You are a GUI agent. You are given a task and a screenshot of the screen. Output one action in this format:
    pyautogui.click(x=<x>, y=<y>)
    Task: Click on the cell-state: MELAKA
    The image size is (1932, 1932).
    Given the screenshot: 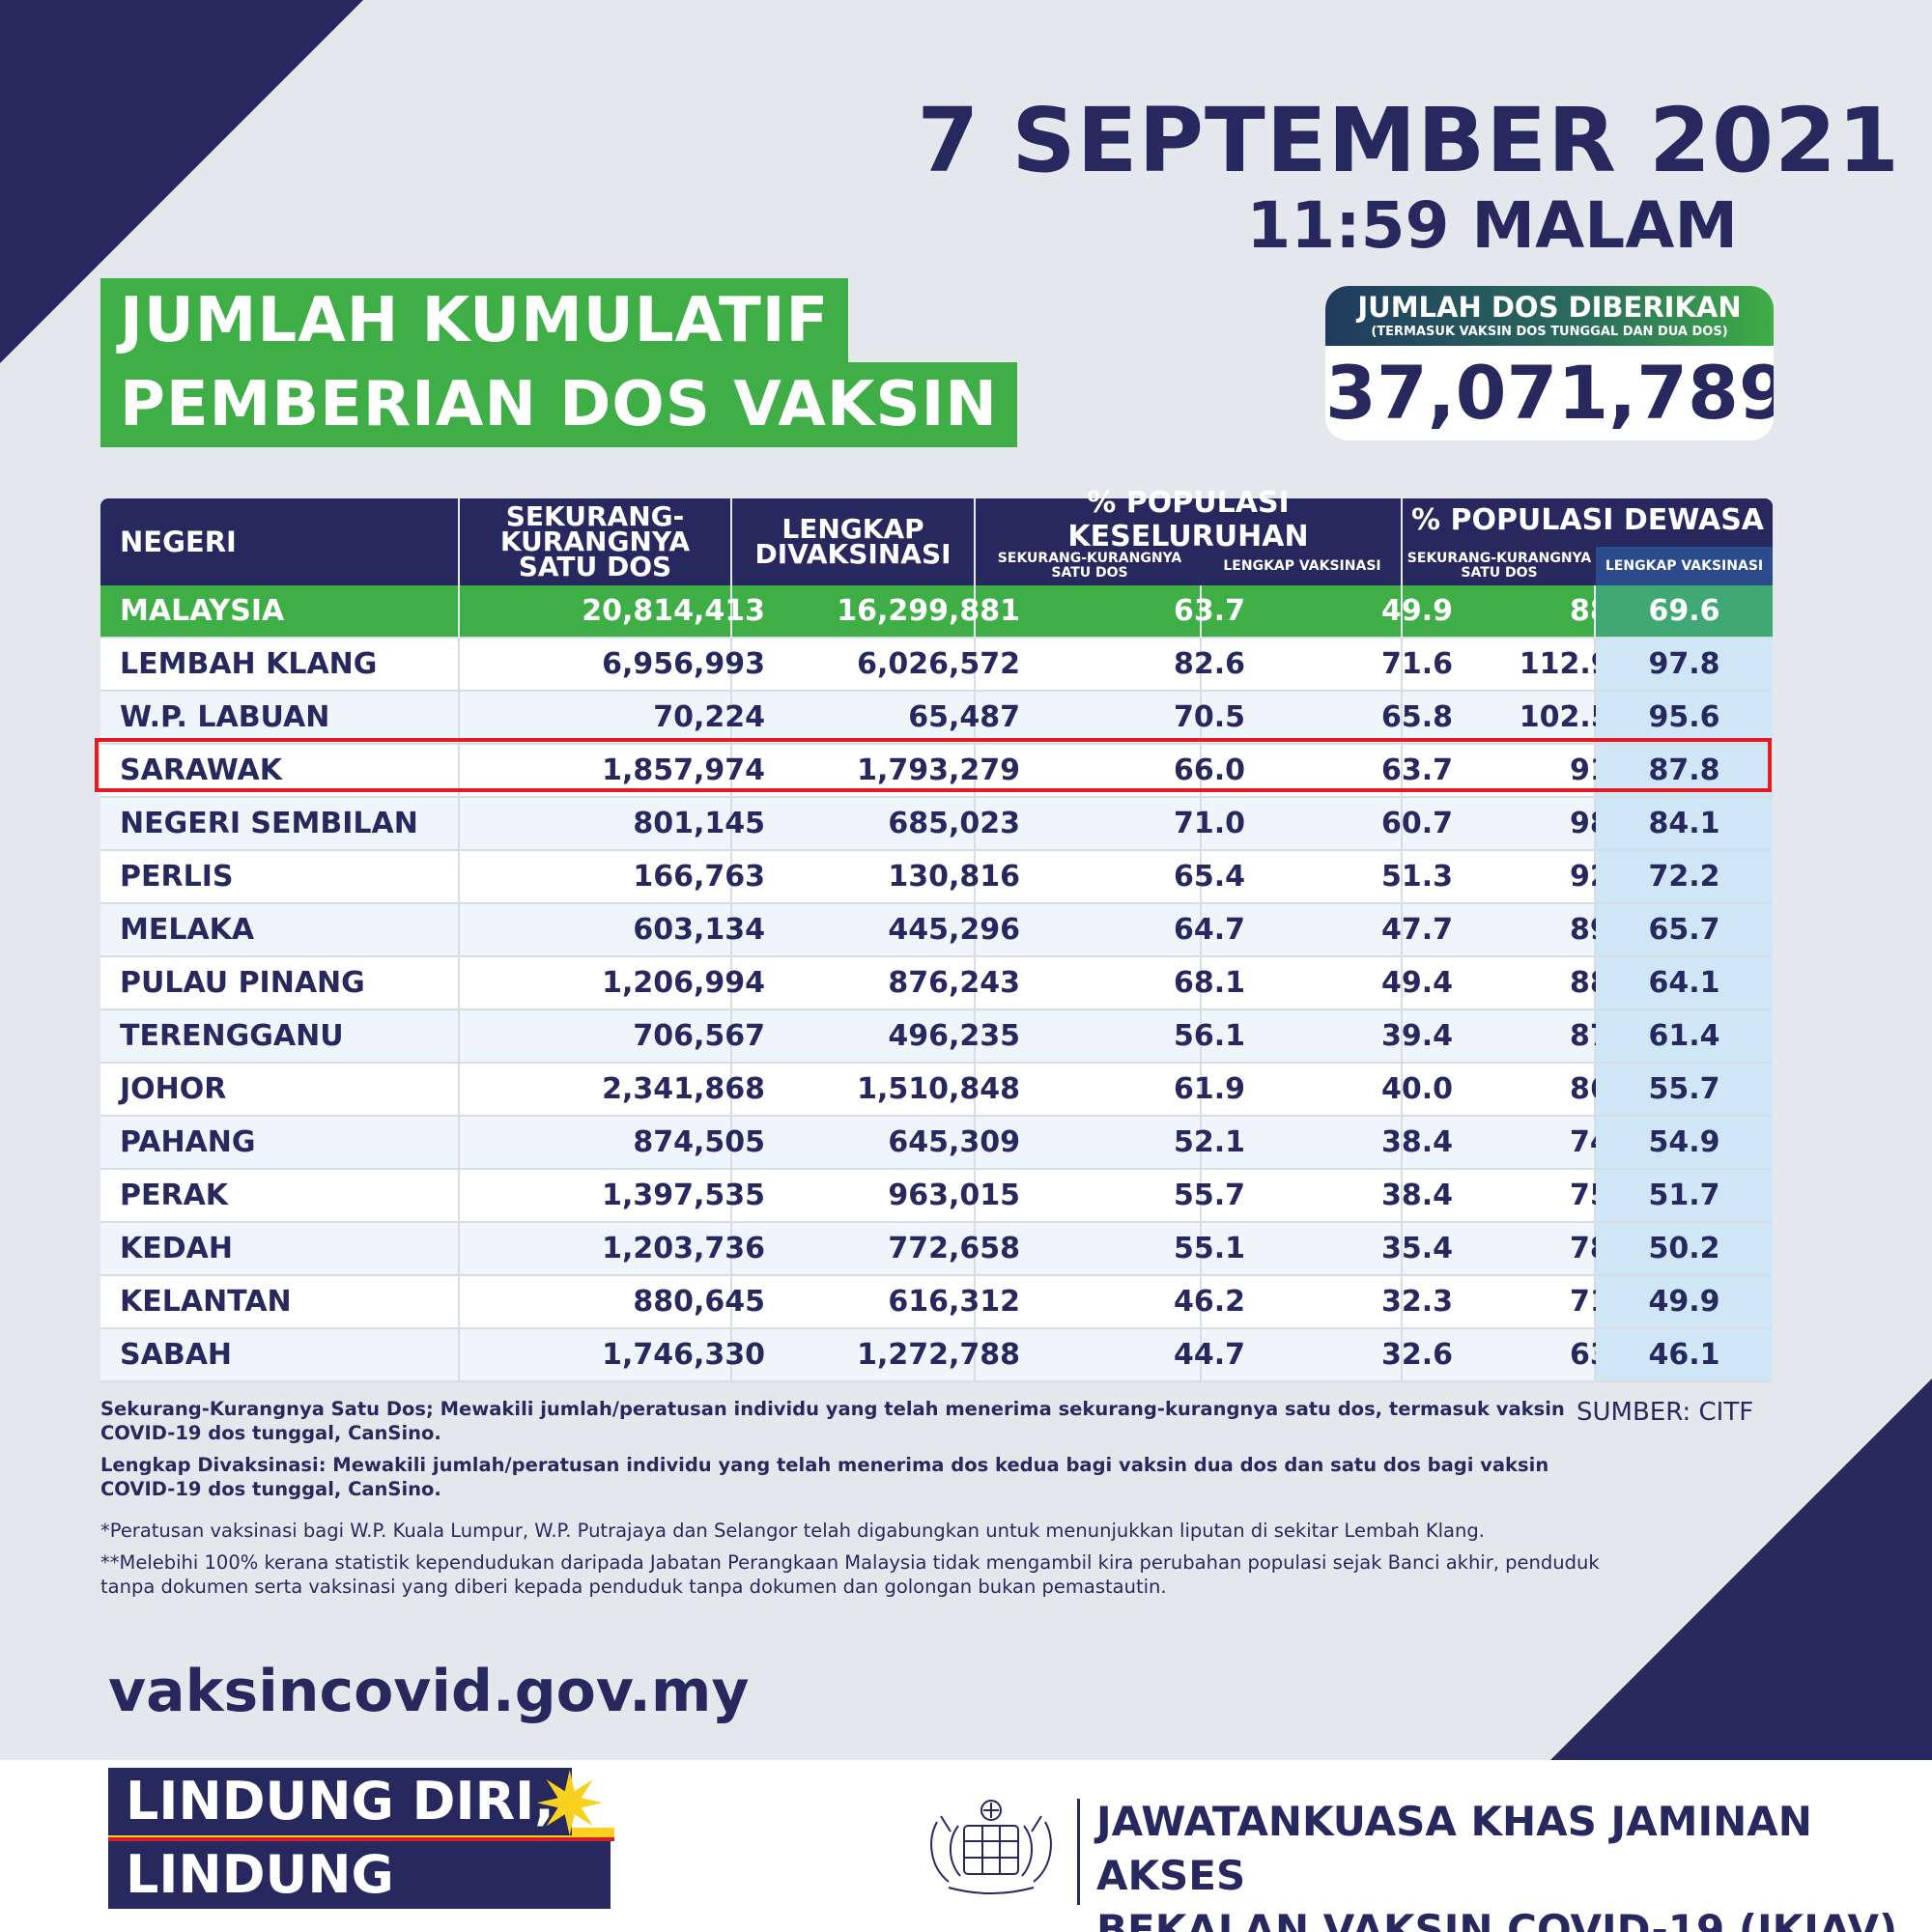 What is the action you would take?
    pyautogui.click(x=187, y=930)
    